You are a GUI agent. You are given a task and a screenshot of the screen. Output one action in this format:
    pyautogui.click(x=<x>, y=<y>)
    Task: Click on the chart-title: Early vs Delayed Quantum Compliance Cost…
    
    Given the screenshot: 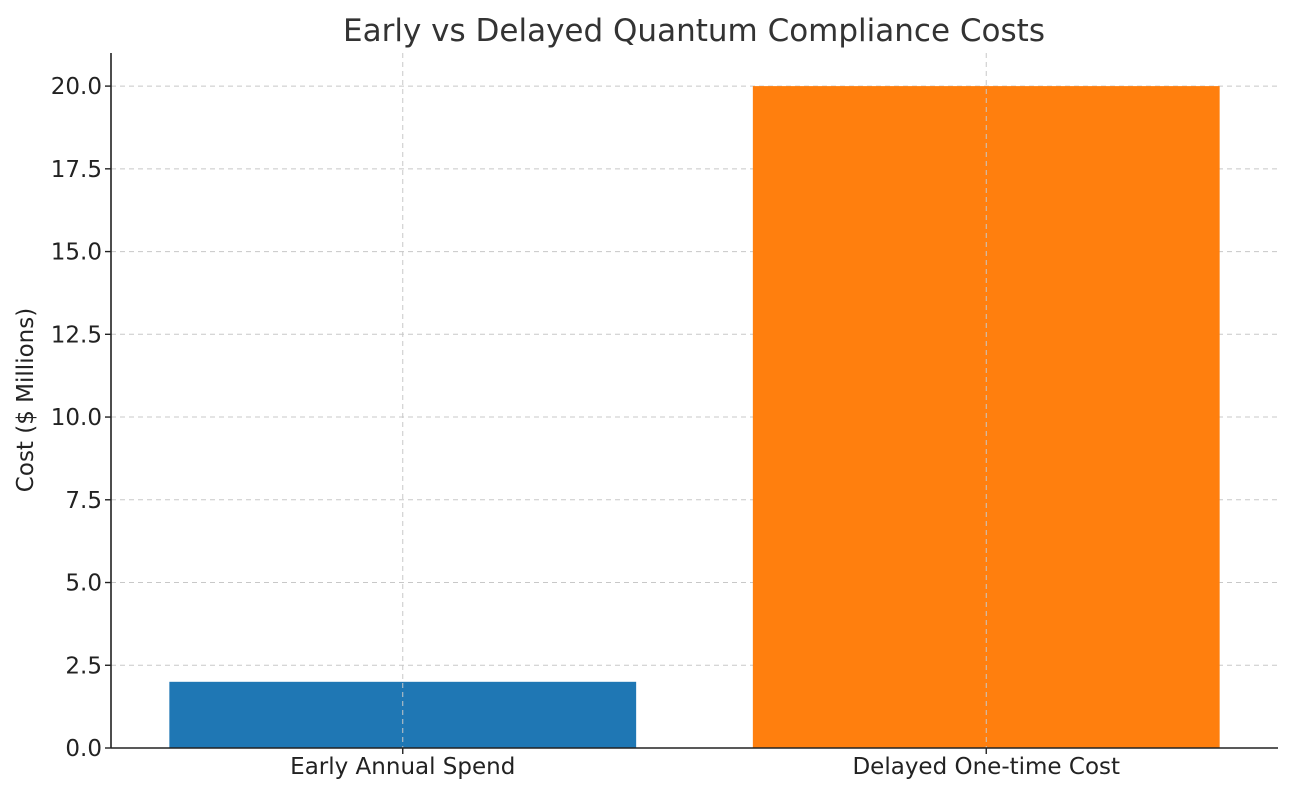 What is the action you would take?
    pyautogui.click(x=694, y=31)
    